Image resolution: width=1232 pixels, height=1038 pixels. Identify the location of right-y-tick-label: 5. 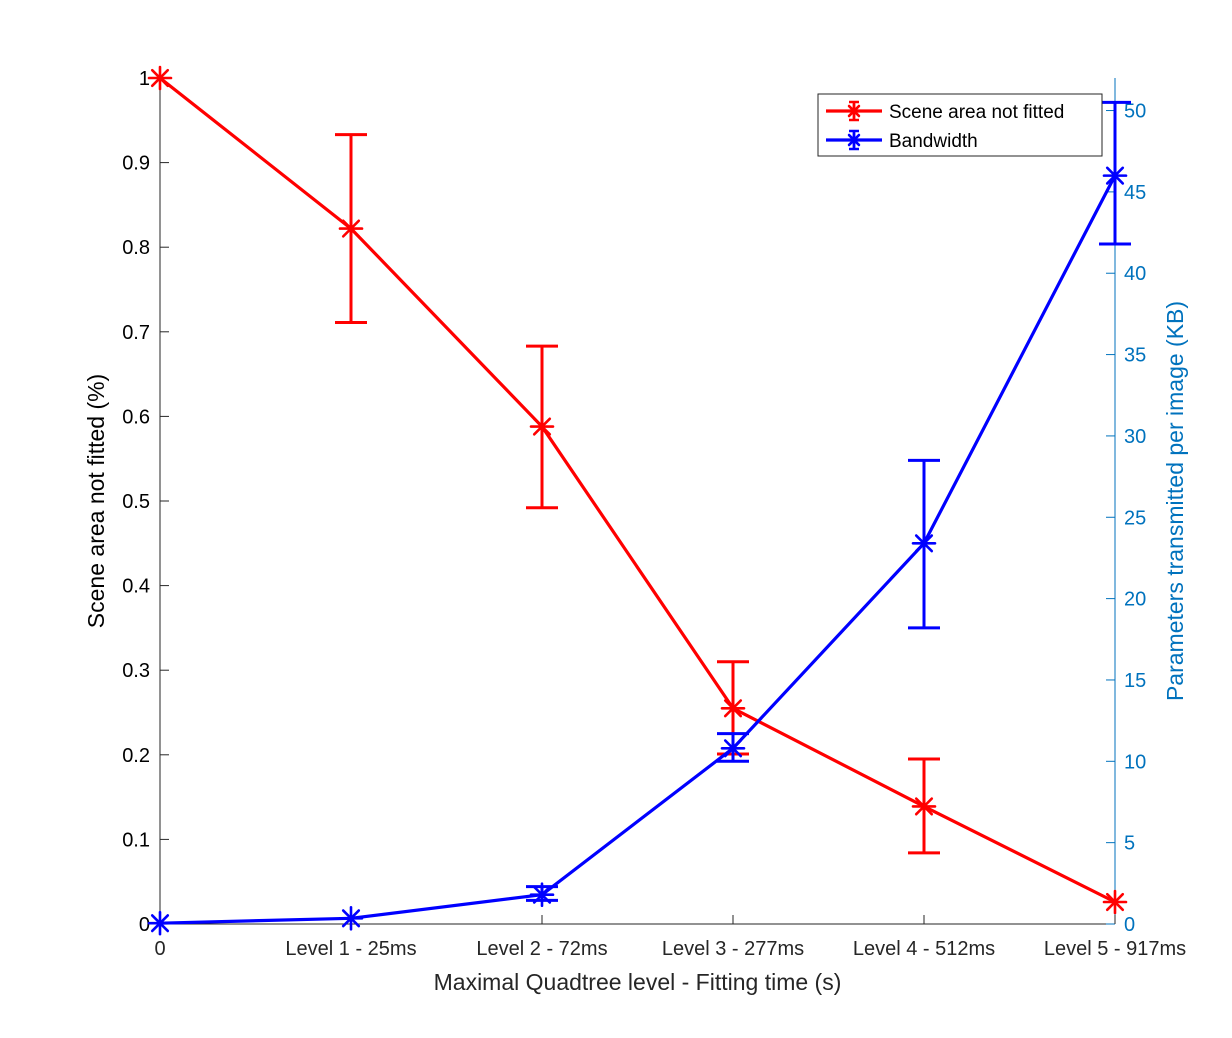
(1129, 844).